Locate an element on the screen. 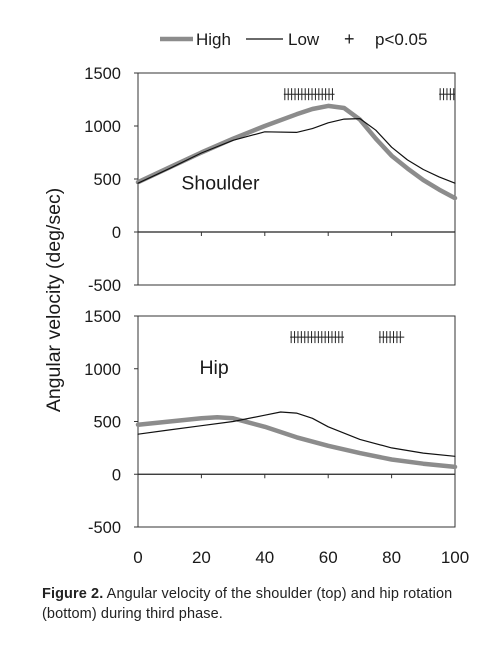 This screenshot has width=477, height=646. legend: High Low + p<0.05 is located at coordinates (293, 39).